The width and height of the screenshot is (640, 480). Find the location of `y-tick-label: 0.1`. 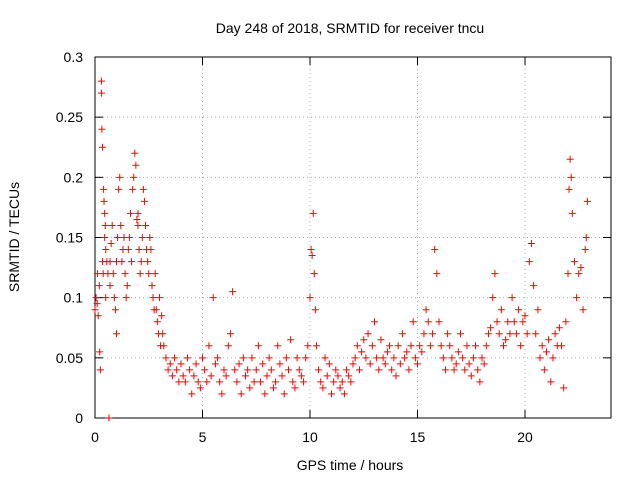

y-tick-label: 0.1 is located at coordinates (74, 298).